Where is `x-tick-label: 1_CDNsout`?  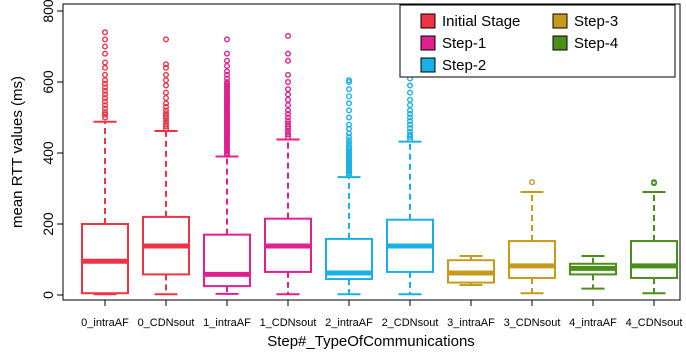
x-tick-label: 1_CDNsout is located at coordinates (288, 323).